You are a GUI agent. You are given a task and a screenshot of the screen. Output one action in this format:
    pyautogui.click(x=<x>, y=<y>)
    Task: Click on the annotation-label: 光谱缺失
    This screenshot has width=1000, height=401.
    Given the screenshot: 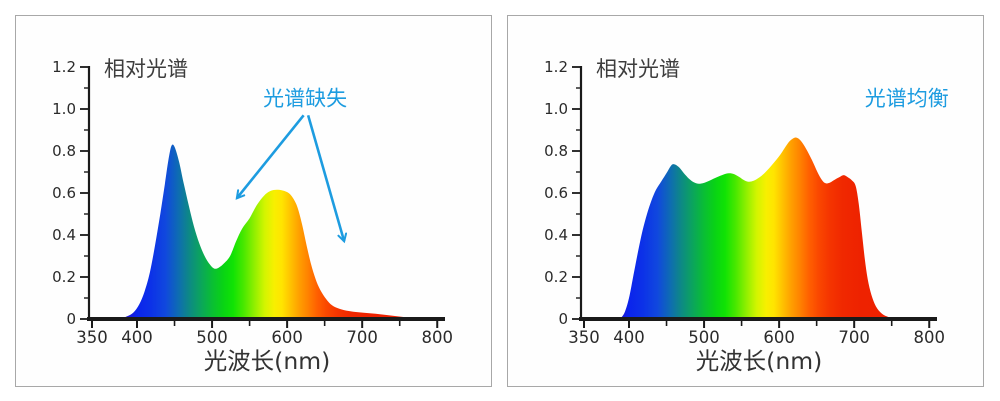 What is the action you would take?
    pyautogui.click(x=305, y=99)
    